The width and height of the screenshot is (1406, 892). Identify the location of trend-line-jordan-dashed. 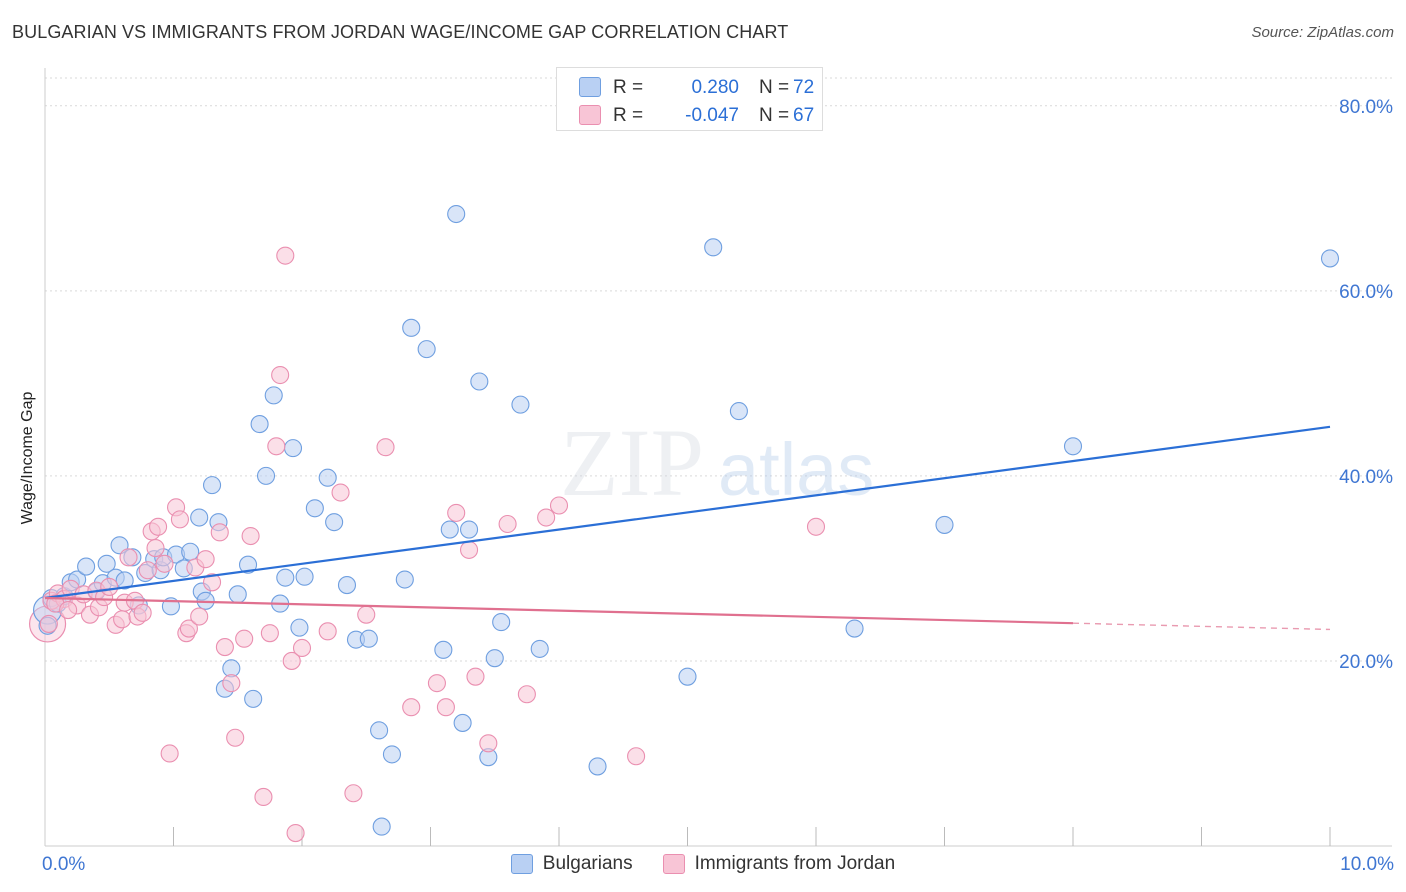
(1201, 626).